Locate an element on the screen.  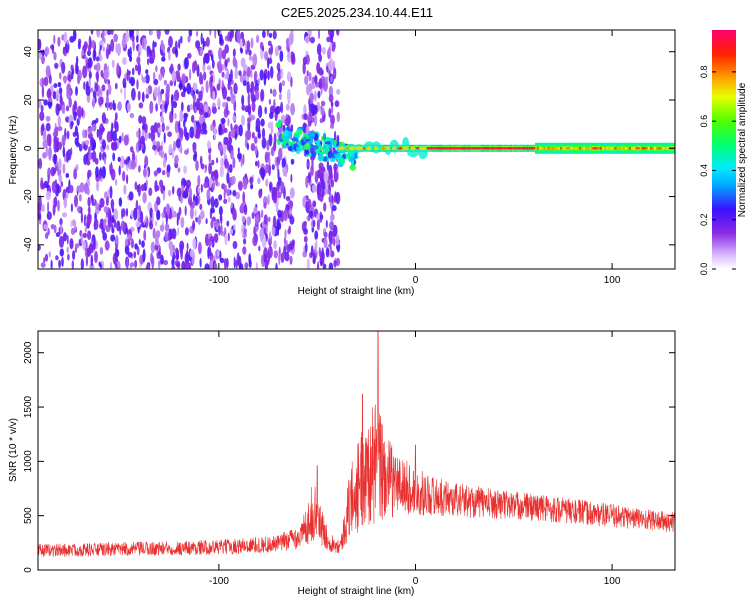
colorbar-tick-label: 0.6 is located at coordinates (704, 121).